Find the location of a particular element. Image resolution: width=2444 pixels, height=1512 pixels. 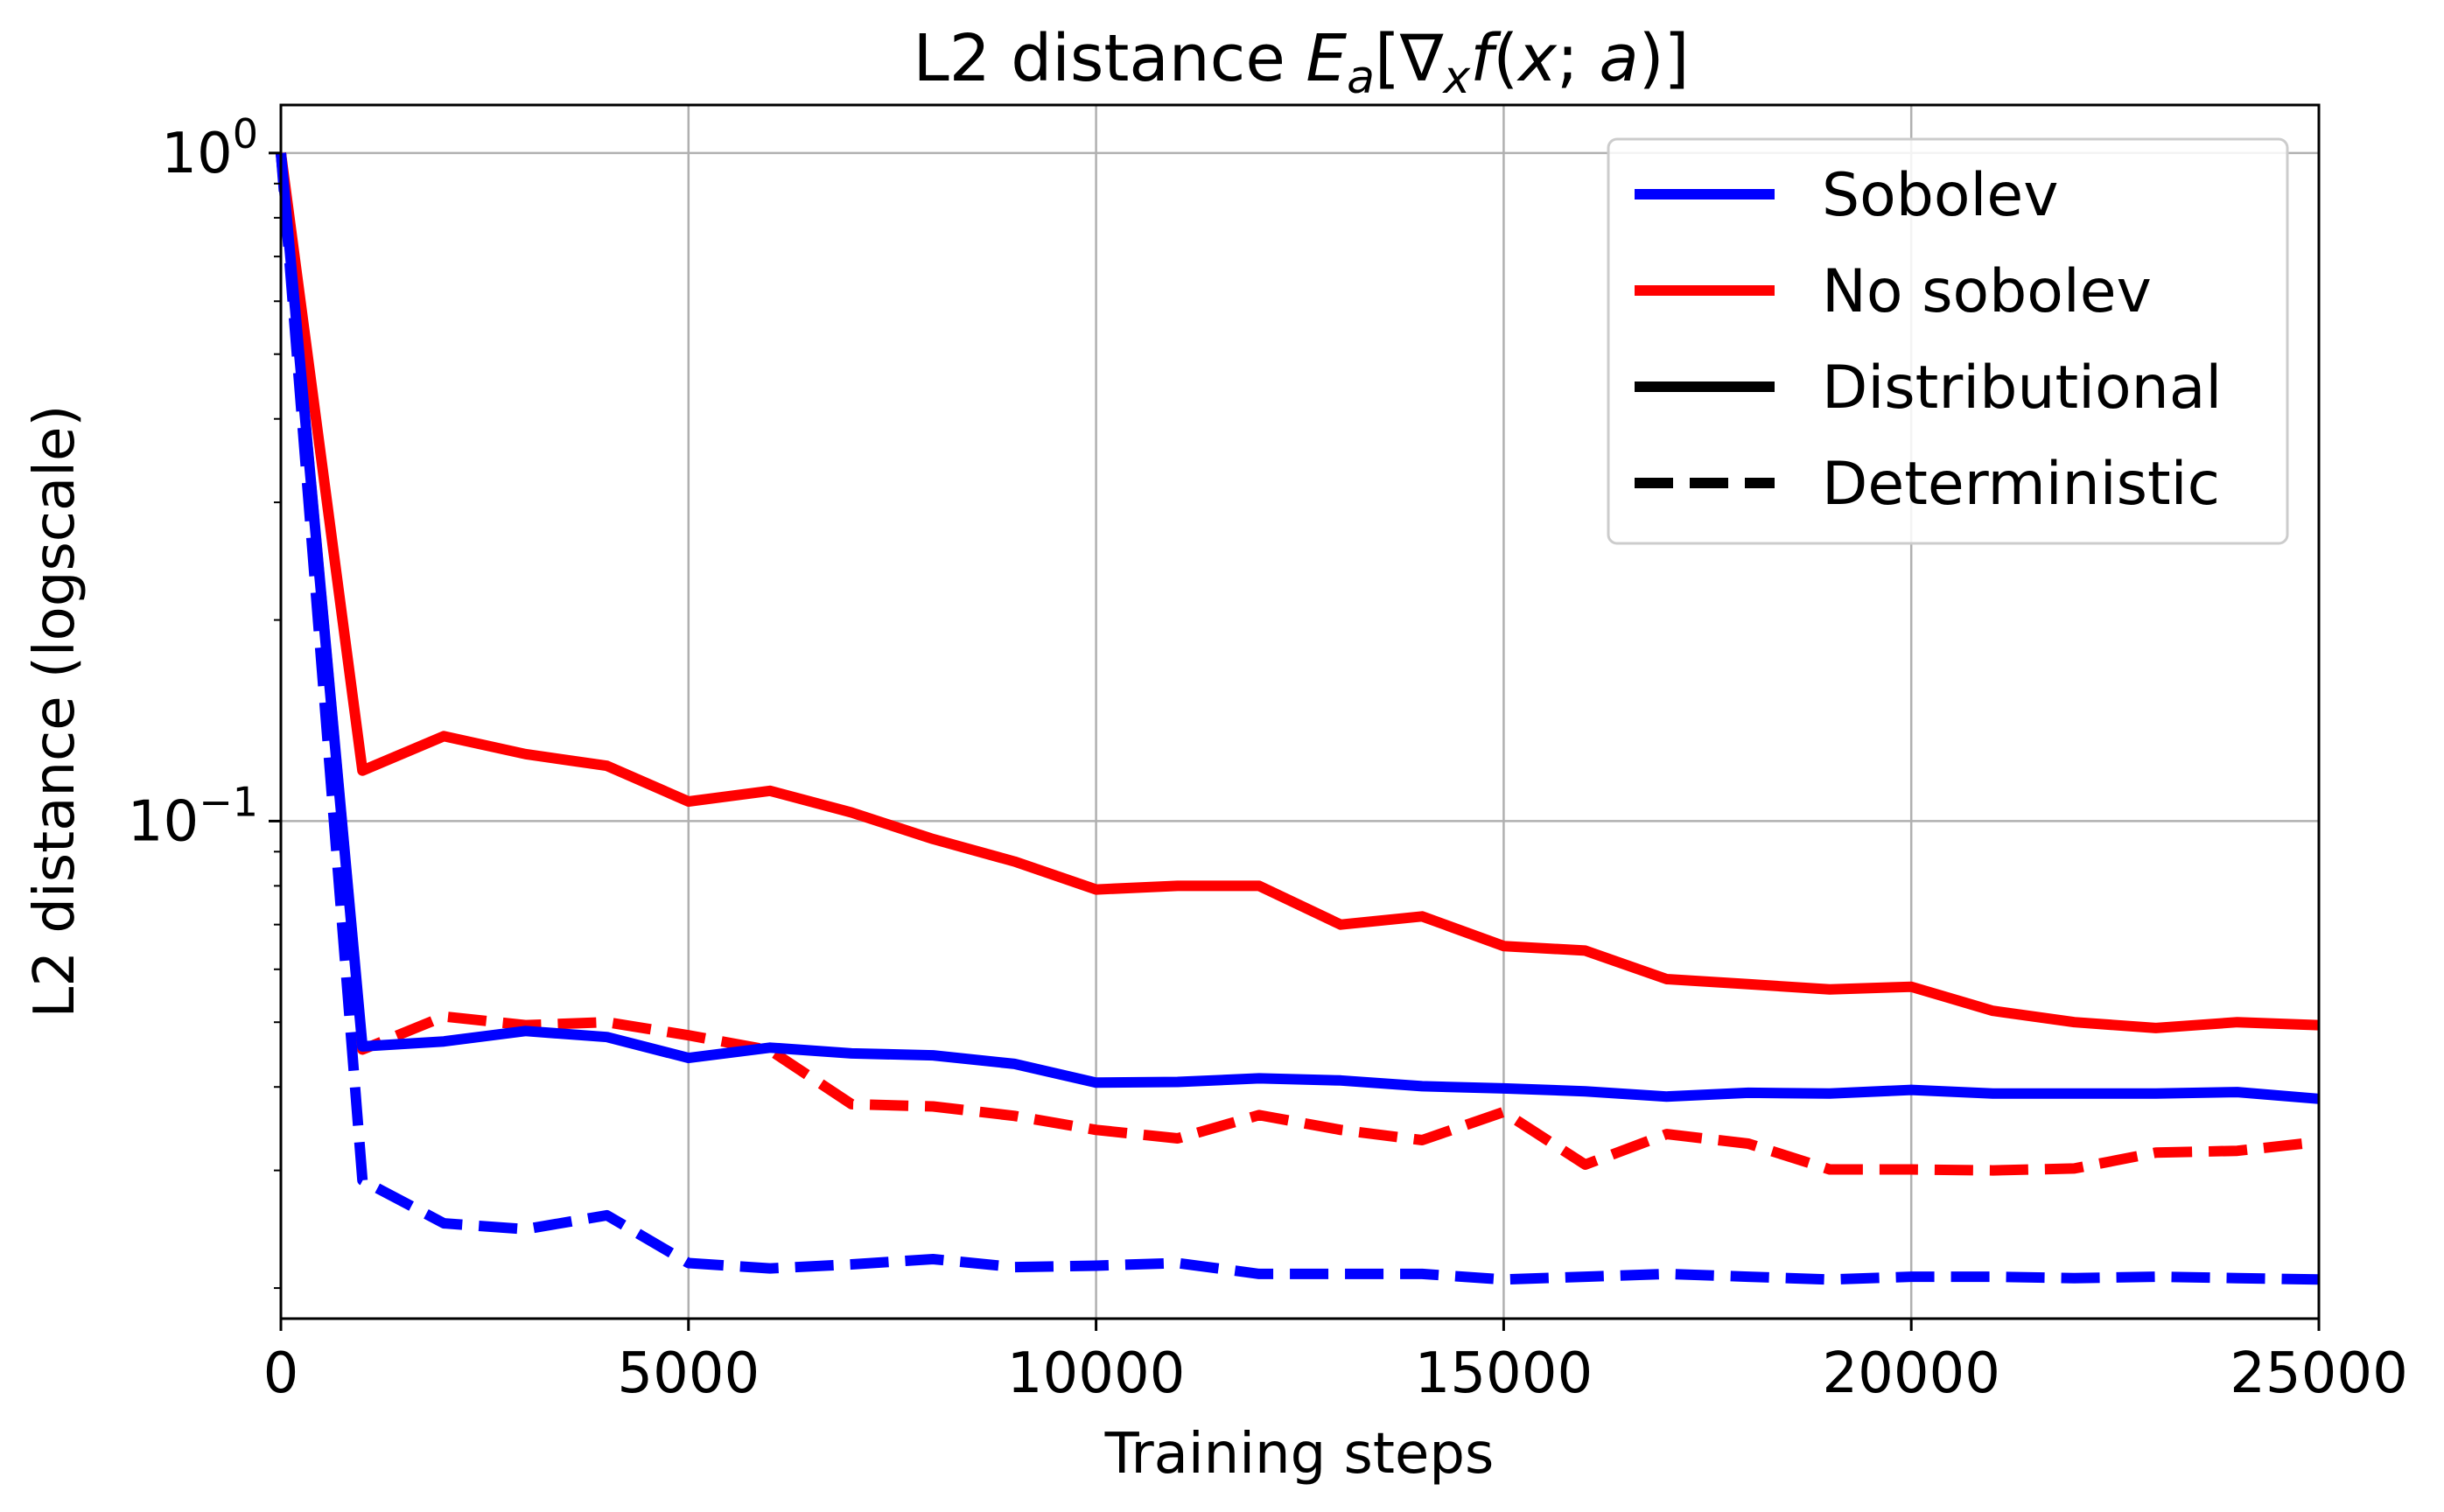

legend-label: Deterministic is located at coordinates (2021, 484).